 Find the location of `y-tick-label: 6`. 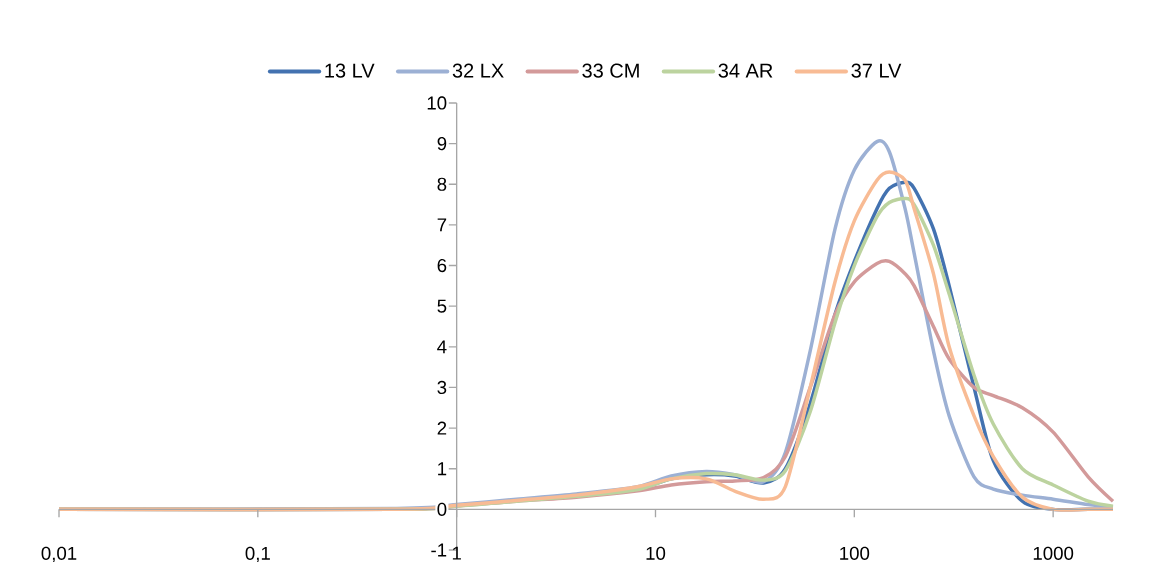

y-tick-label: 6 is located at coordinates (442, 265).